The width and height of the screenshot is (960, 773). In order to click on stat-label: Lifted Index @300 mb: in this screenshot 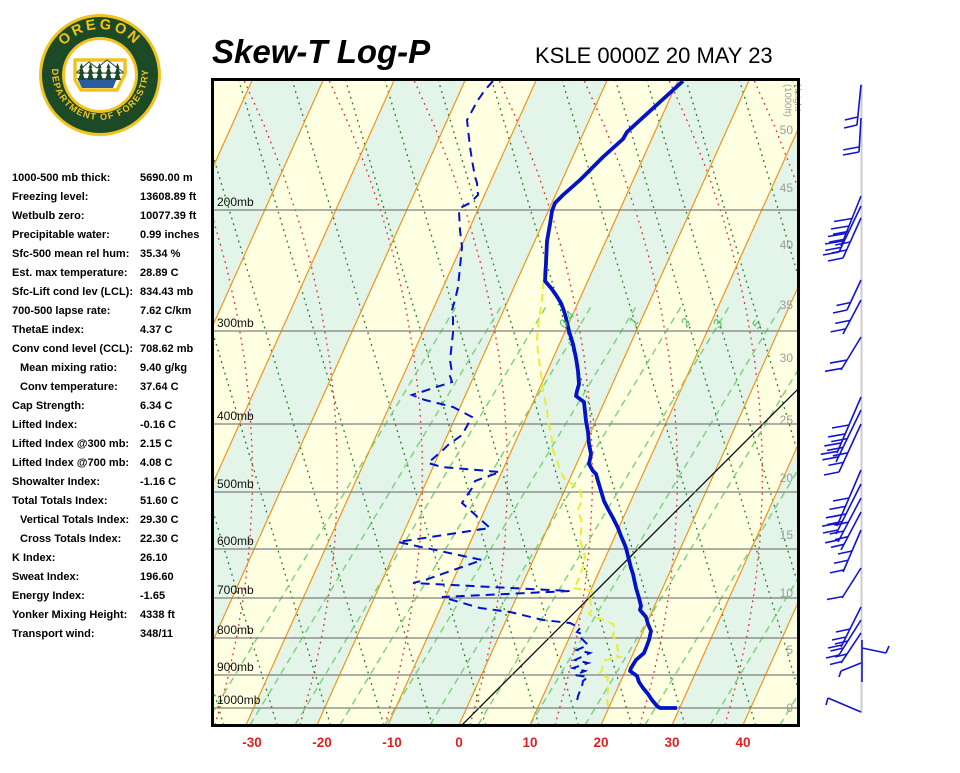, I will do `click(71, 444)`.